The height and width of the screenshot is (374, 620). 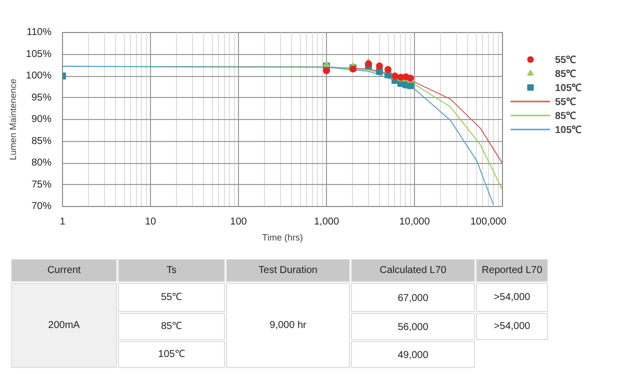 What do you see at coordinates (41, 119) in the screenshot?
I see `y-tick-label: 90%` at bounding box center [41, 119].